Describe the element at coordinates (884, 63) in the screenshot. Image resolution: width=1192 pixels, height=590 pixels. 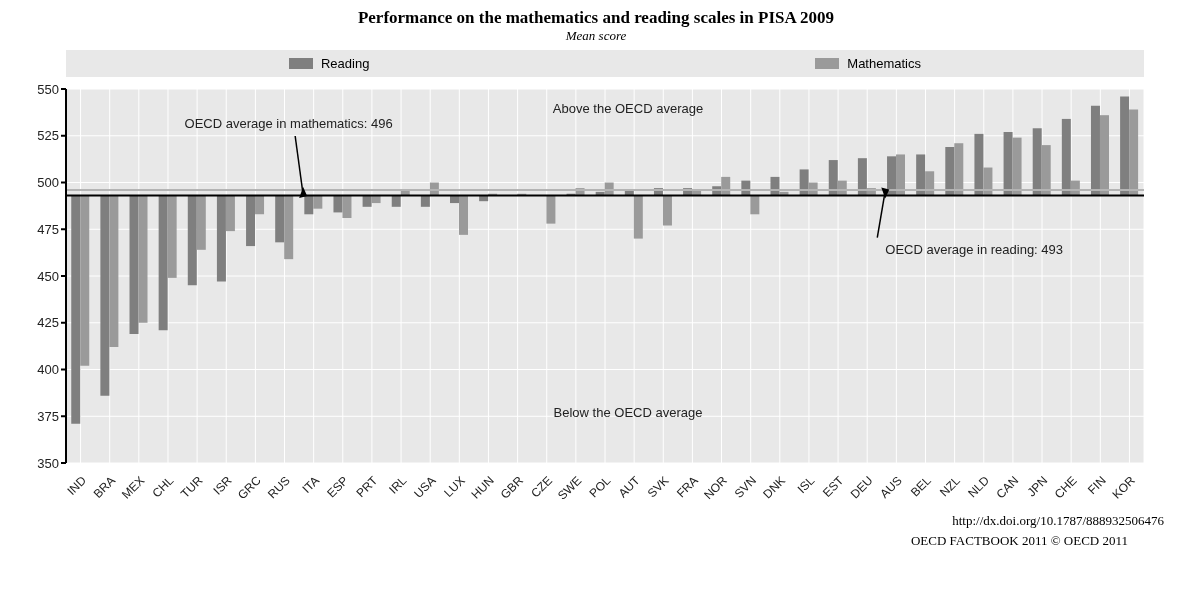
I see `legend-label: Mathematics` at that location.